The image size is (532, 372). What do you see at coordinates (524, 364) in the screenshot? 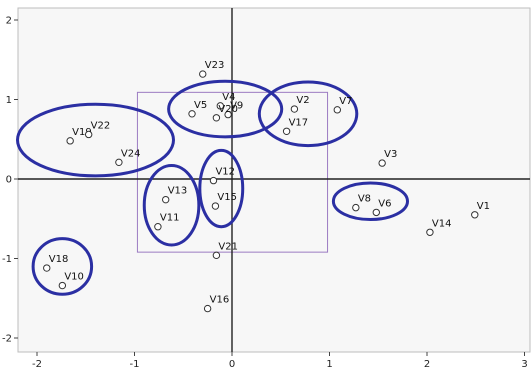
I see `x-tick-label: 3` at bounding box center [524, 364].